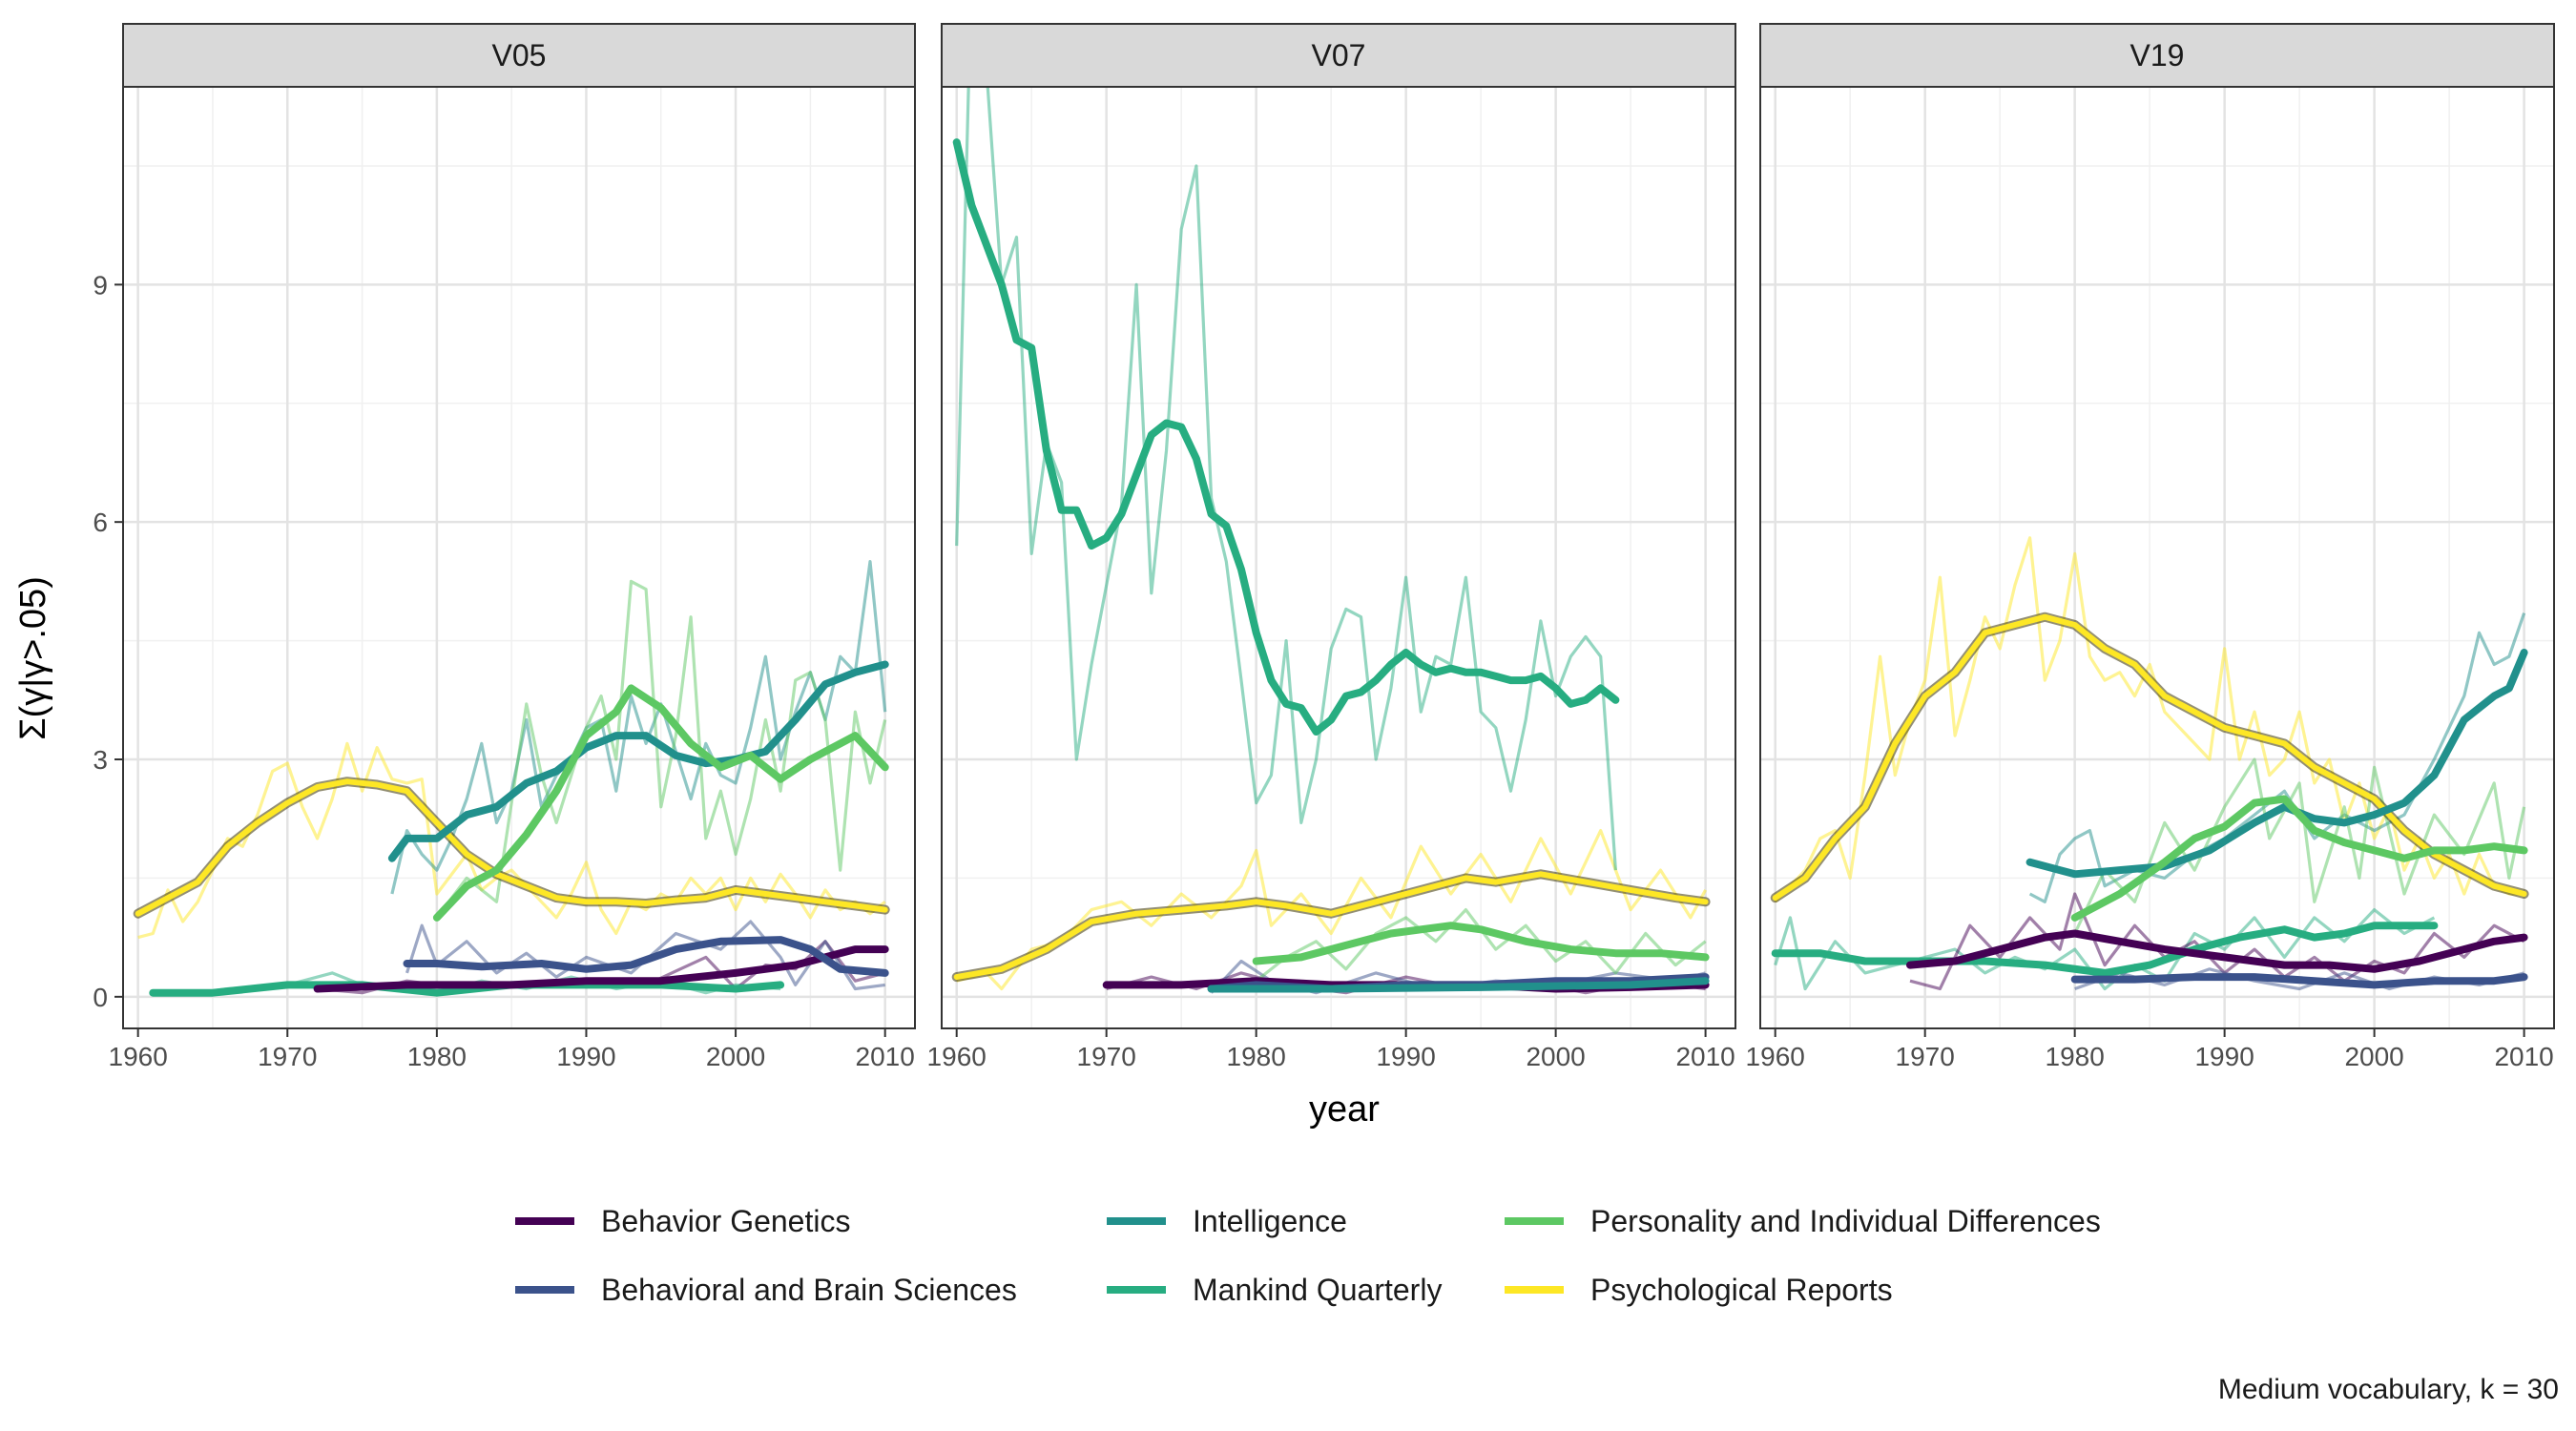  What do you see at coordinates (1270, 1220) in the screenshot?
I see `legend-label: Intelligence` at bounding box center [1270, 1220].